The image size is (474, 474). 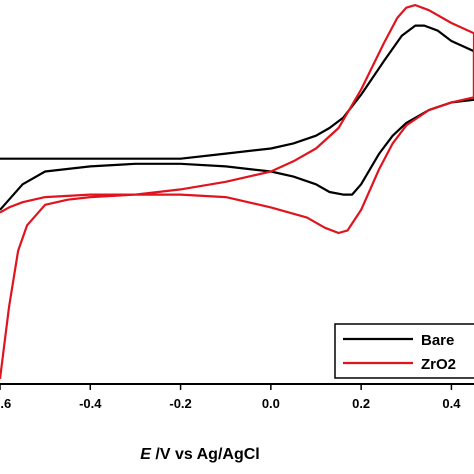 What do you see at coordinates (451, 403) in the screenshot?
I see `x-tick-label: 0.4` at bounding box center [451, 403].